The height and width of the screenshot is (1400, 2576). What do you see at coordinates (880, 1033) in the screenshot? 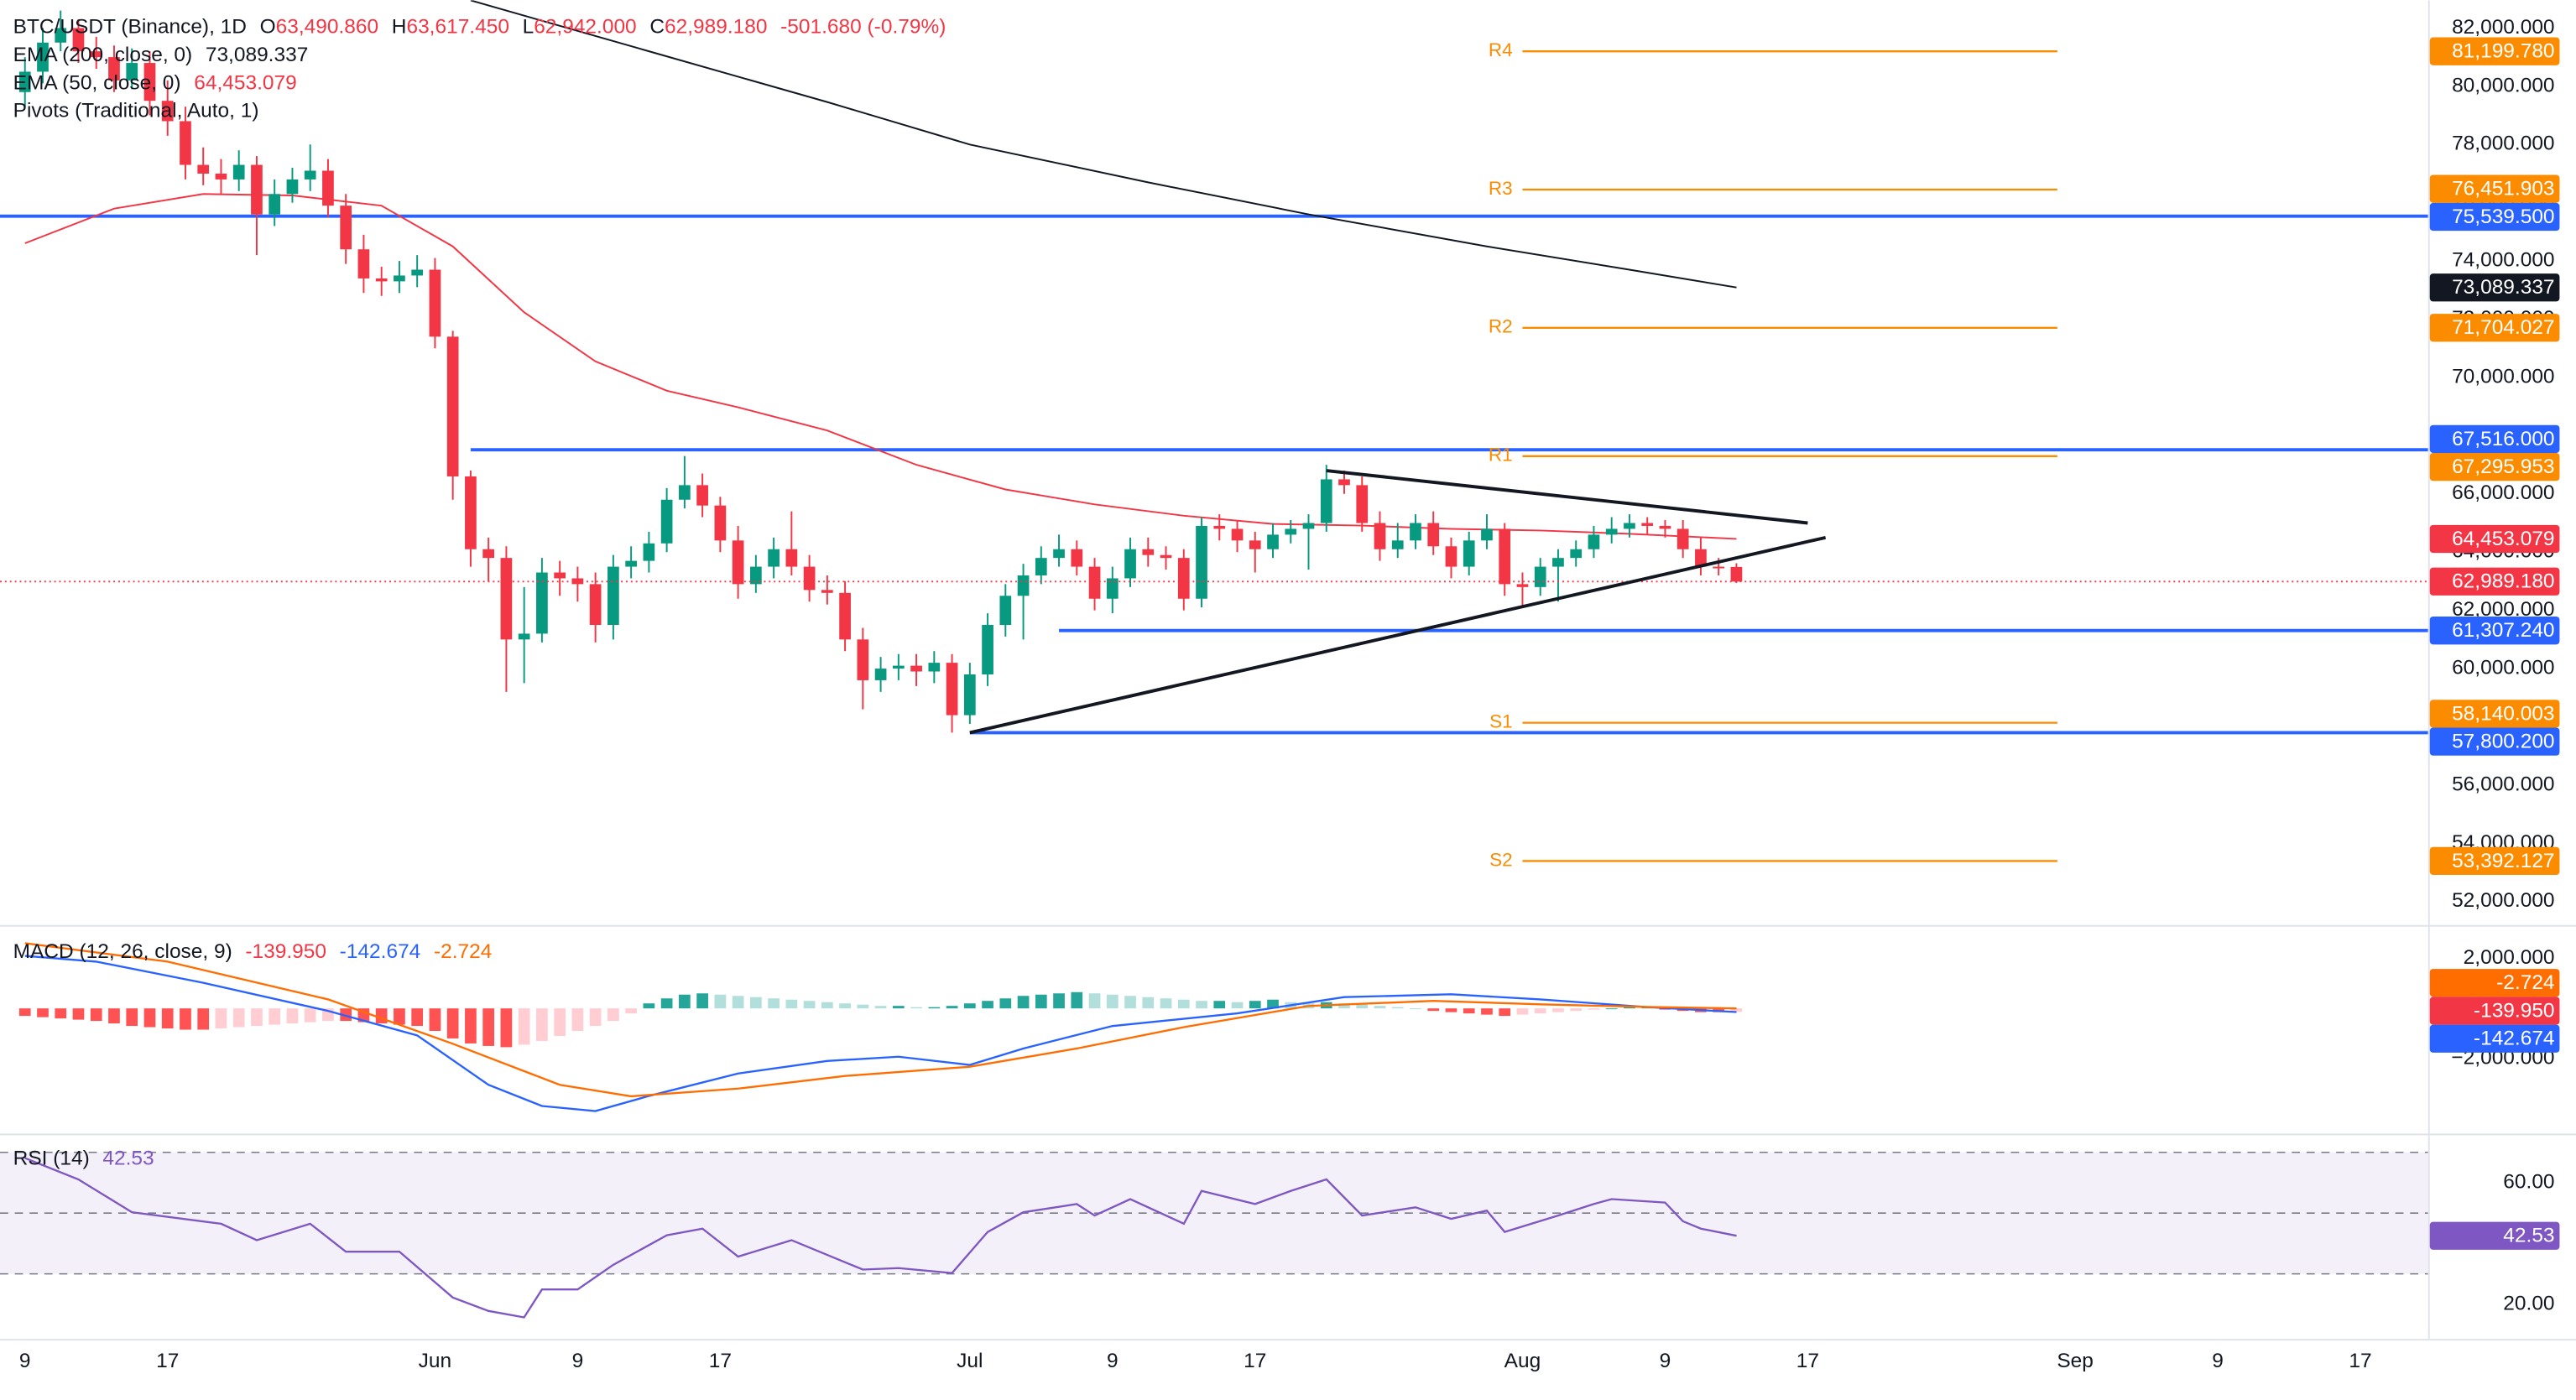
I see `macd-line` at bounding box center [880, 1033].